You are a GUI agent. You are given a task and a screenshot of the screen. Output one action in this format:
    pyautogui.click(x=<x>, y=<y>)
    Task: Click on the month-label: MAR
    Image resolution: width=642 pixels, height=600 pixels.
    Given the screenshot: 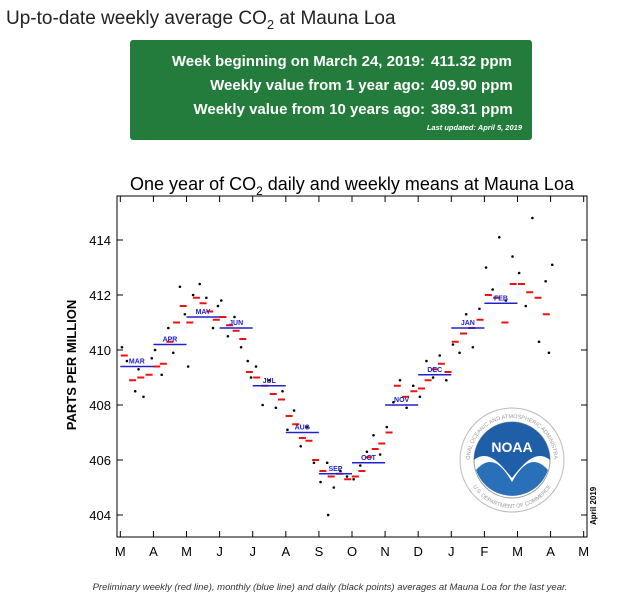 What is the action you would take?
    pyautogui.click(x=137, y=362)
    